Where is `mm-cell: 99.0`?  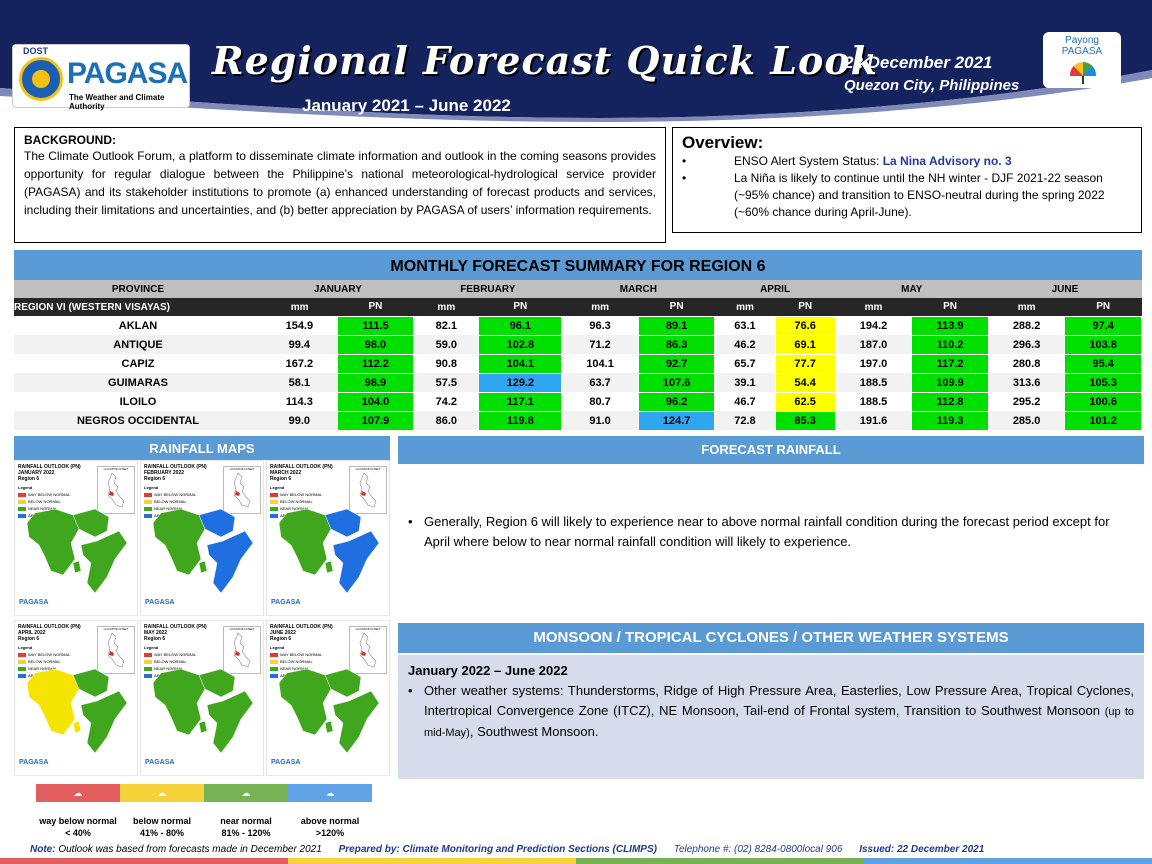
mm-cell: 99.0 is located at coordinates (300, 420).